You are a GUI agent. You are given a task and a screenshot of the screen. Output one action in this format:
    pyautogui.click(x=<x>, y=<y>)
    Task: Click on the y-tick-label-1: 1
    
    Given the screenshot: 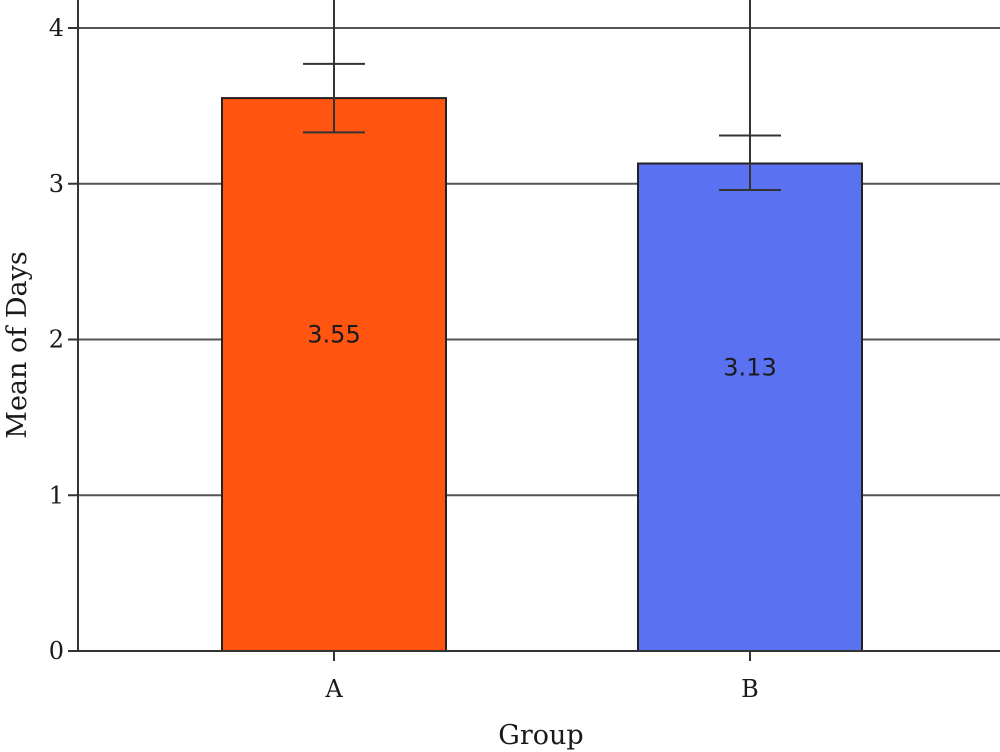 What is the action you would take?
    pyautogui.click(x=56, y=495)
    